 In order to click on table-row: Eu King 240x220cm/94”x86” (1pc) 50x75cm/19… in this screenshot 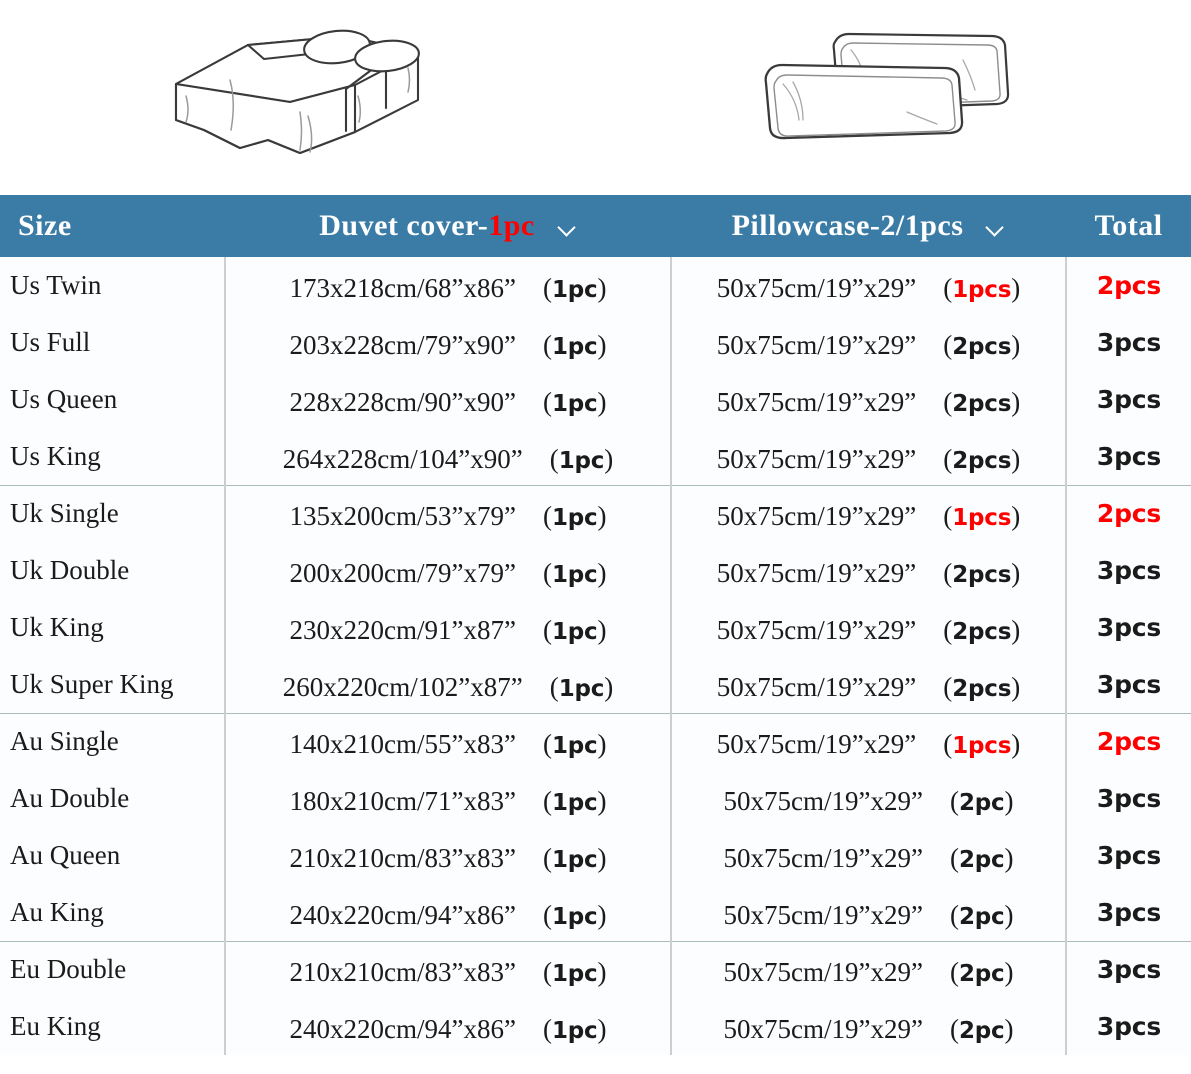, I will do `click(595, 1026)`.